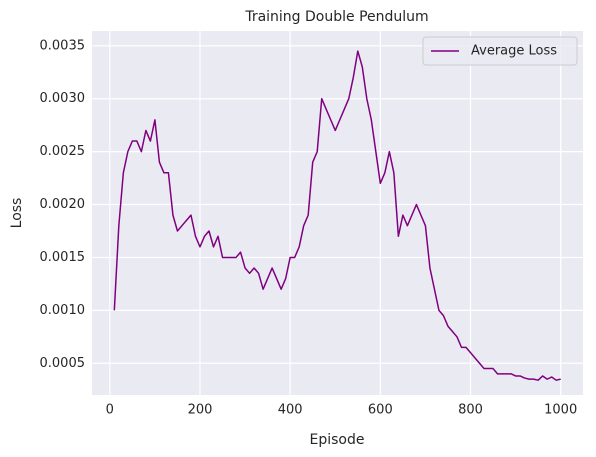 This screenshot has height=457, width=596. I want to click on y-tick-label: 0.0020, so click(63, 204).